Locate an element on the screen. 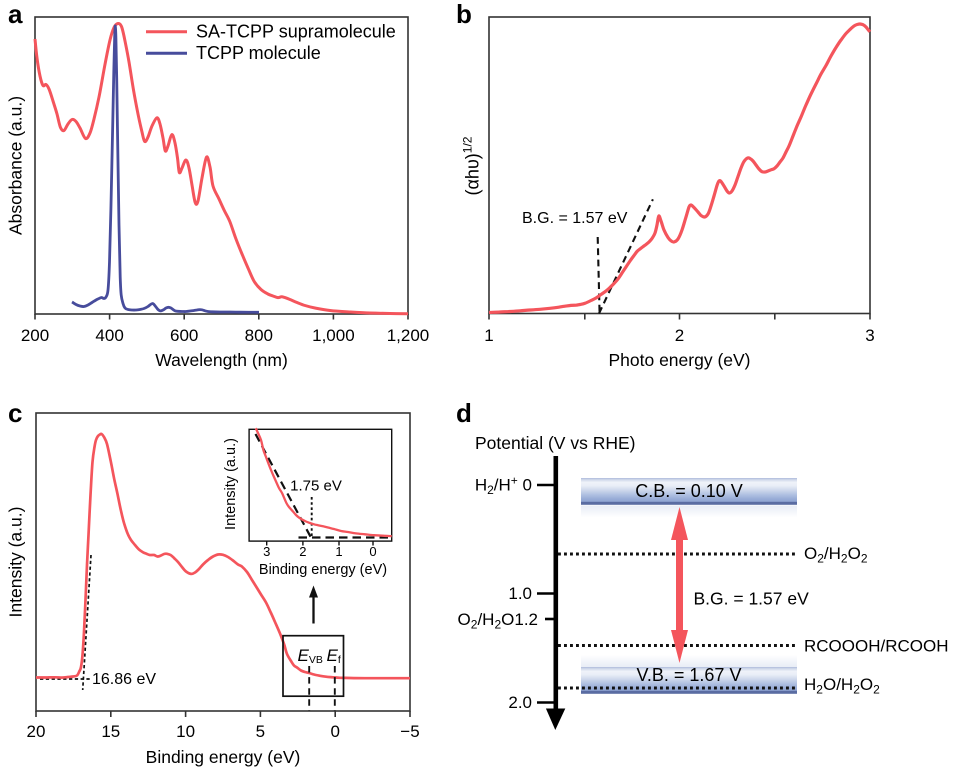  svg-text: TCPP molecule is located at coordinates (258, 53).